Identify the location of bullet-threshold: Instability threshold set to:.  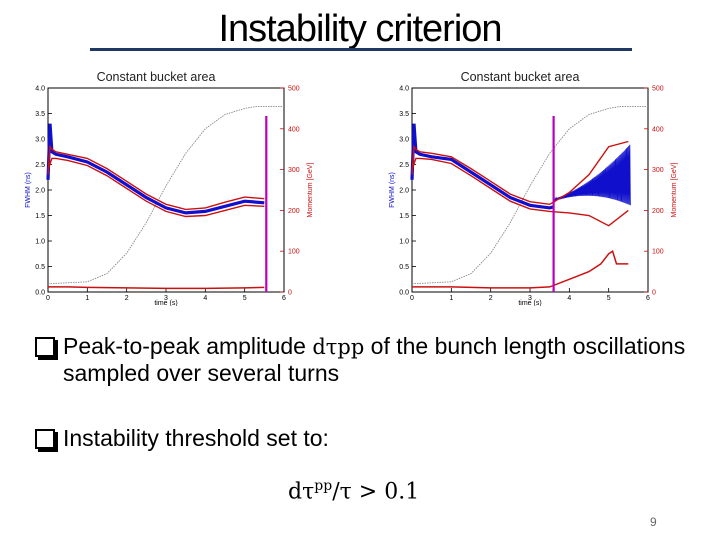
(182, 438).